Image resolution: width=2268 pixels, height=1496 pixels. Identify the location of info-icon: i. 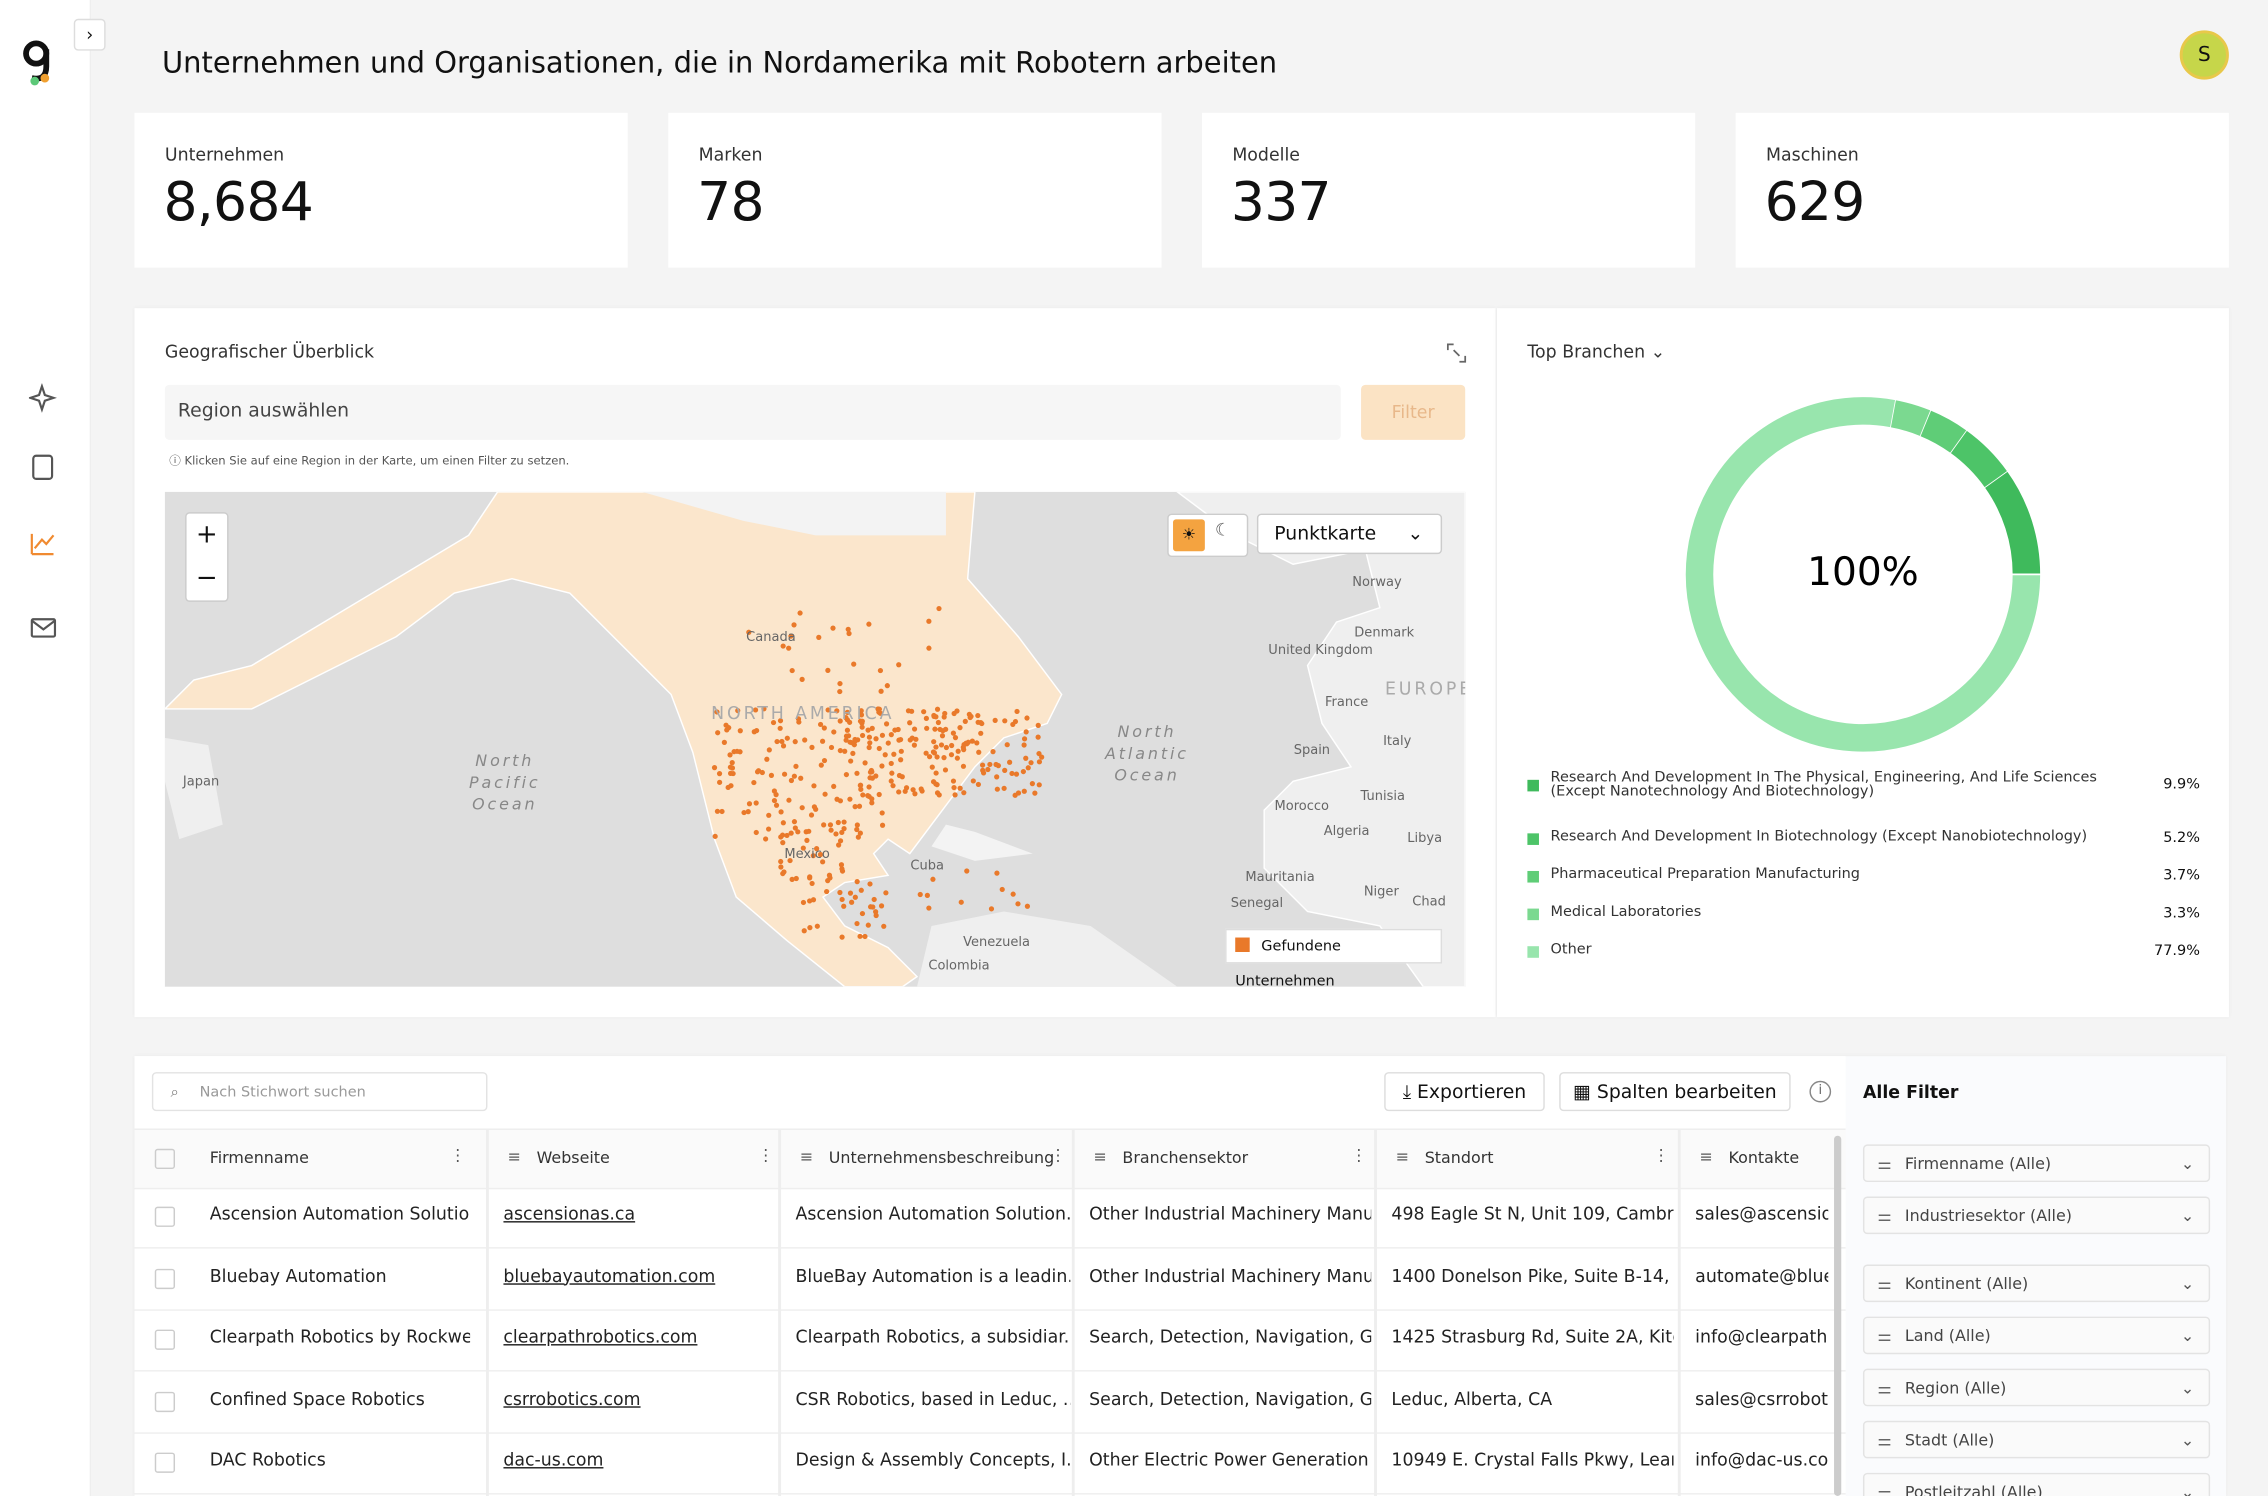
(1820, 1091).